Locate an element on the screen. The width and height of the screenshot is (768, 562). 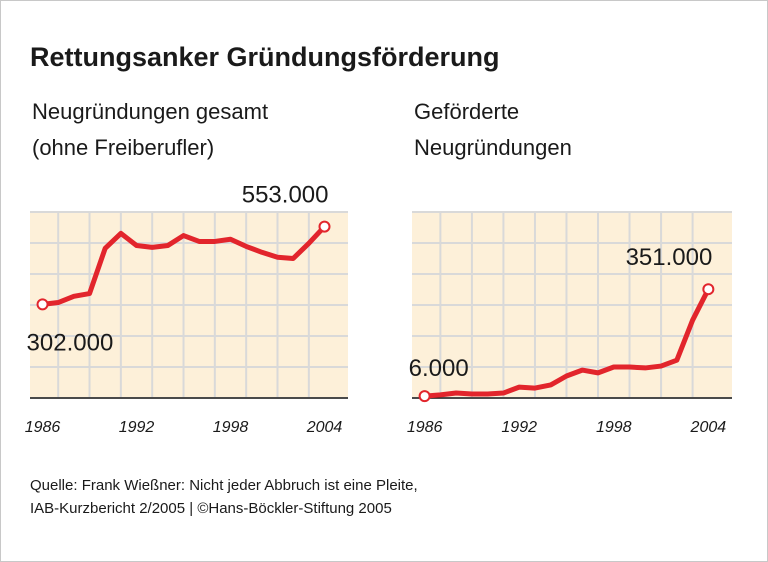
value-label: 351.000 is located at coordinates (669, 257).